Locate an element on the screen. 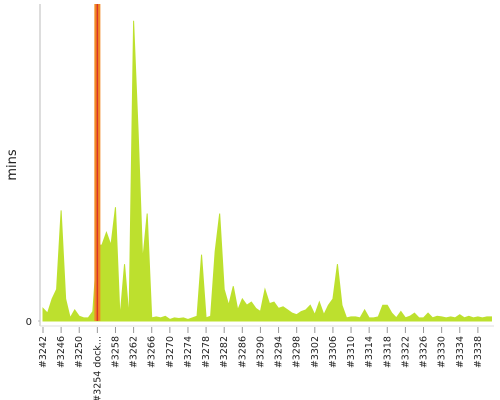 This screenshot has height=400, width=500. x-tick-label: #3330 is located at coordinates (442, 352).